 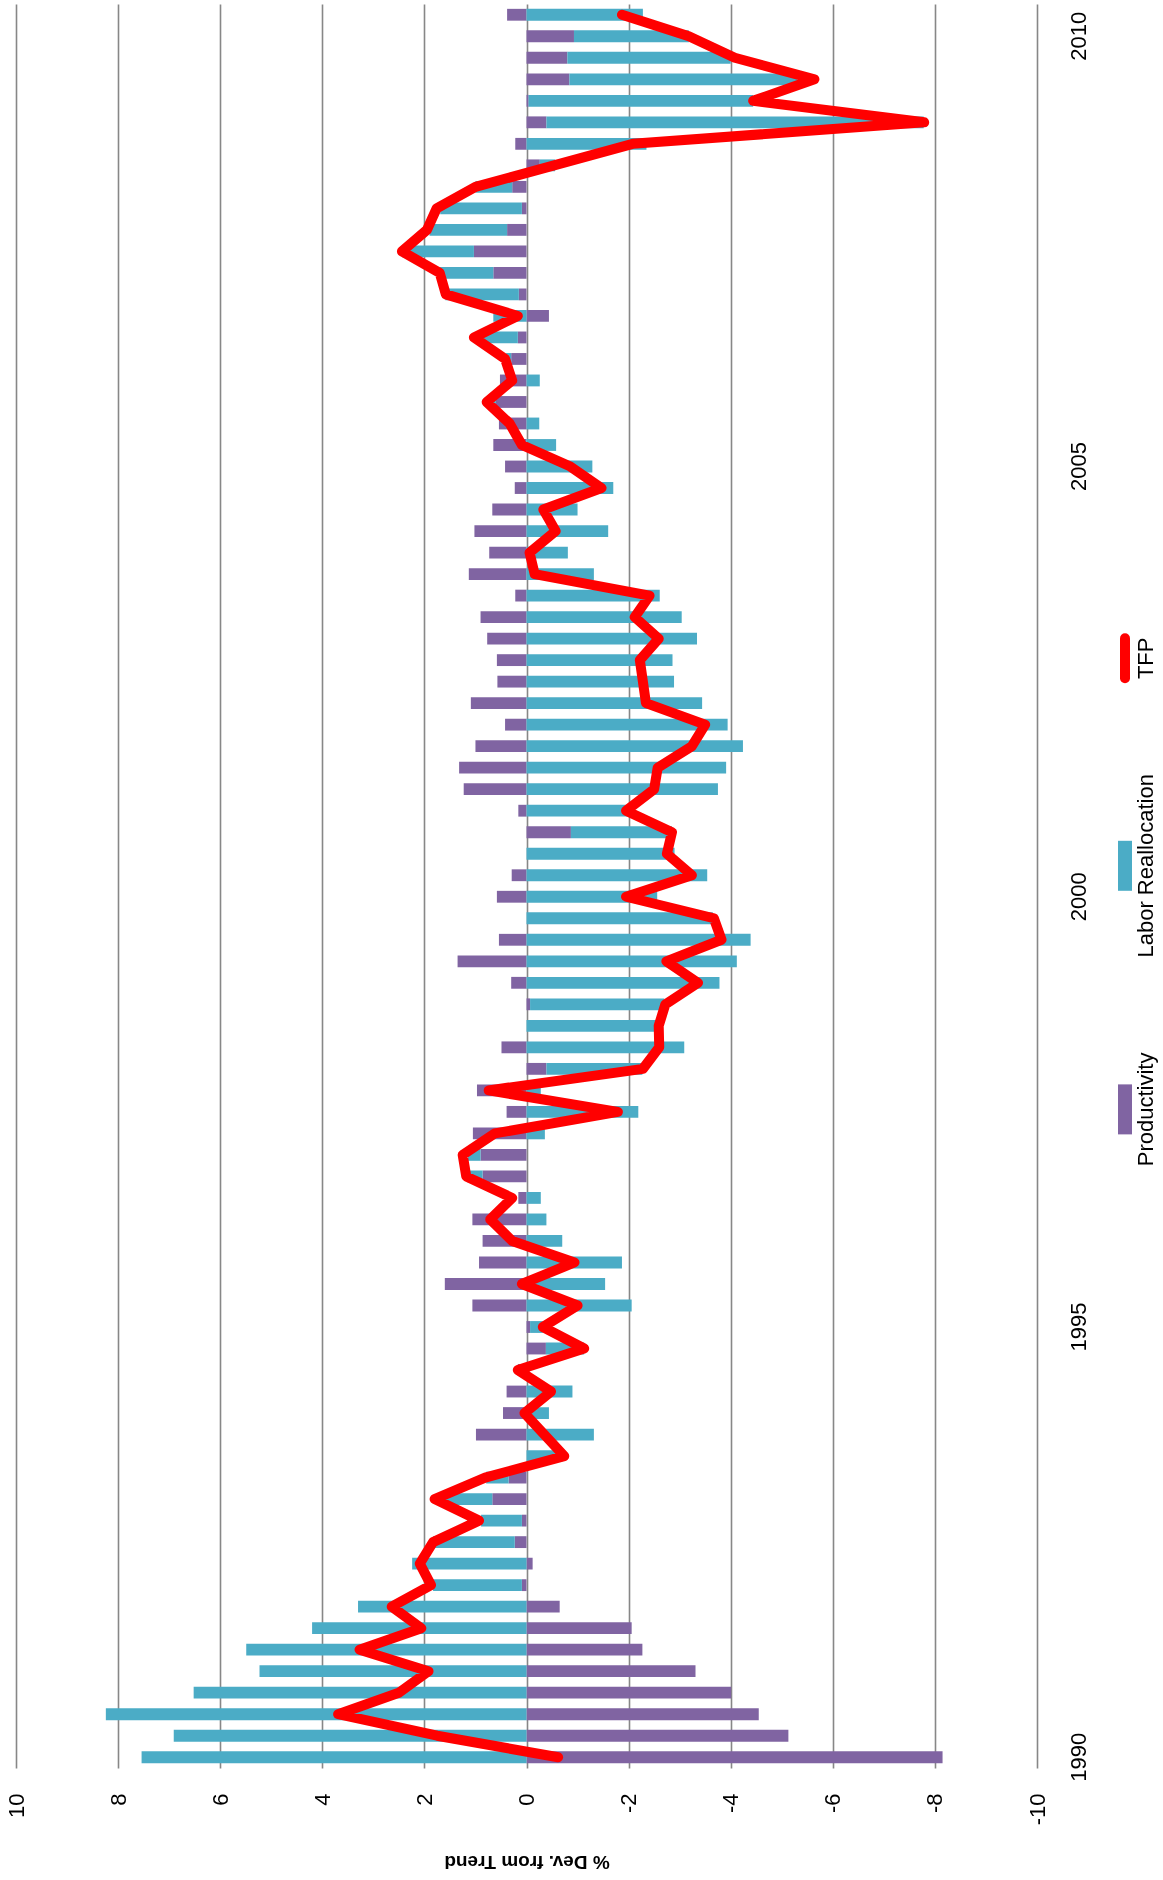 I want to click on legend-label: TFP, so click(x=1145, y=658).